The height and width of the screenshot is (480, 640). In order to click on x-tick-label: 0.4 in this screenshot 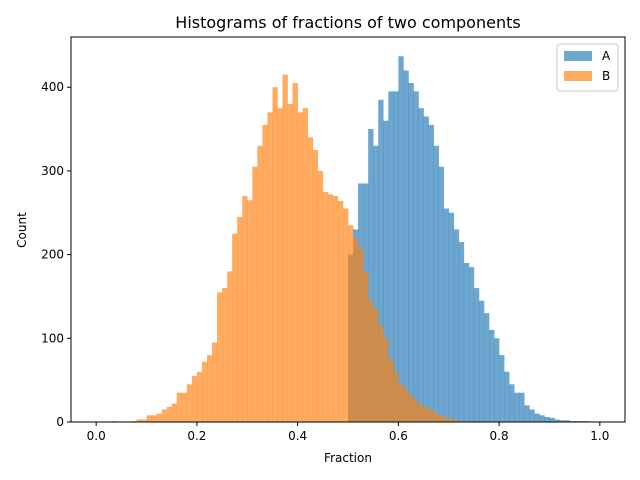, I will do `click(297, 436)`.